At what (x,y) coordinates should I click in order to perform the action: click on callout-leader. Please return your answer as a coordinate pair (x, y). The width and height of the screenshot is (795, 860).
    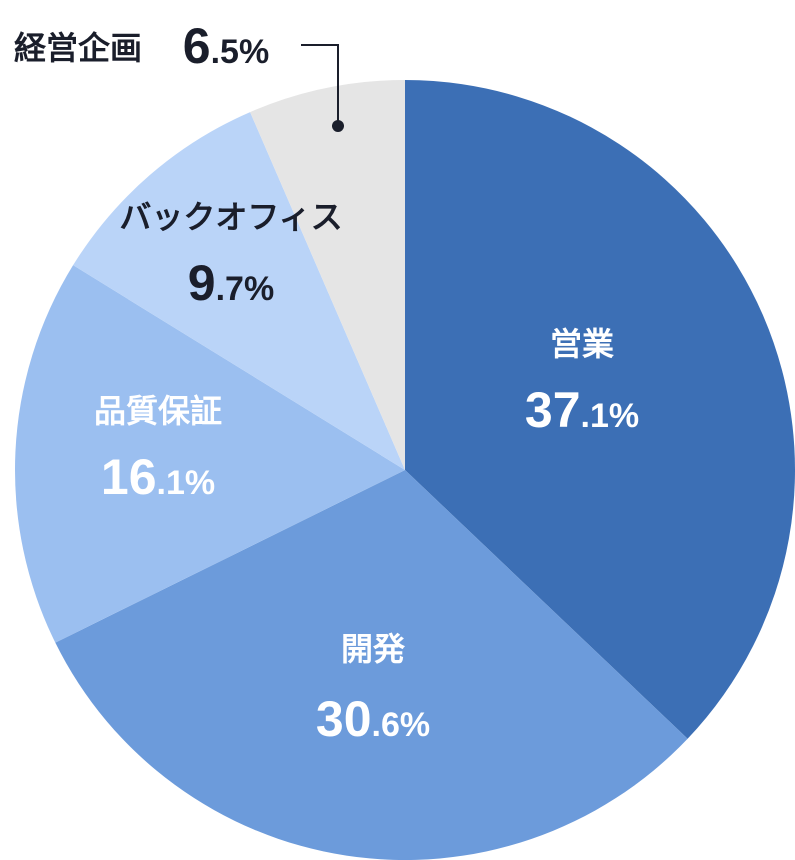
    Looking at the image, I should click on (322, 88).